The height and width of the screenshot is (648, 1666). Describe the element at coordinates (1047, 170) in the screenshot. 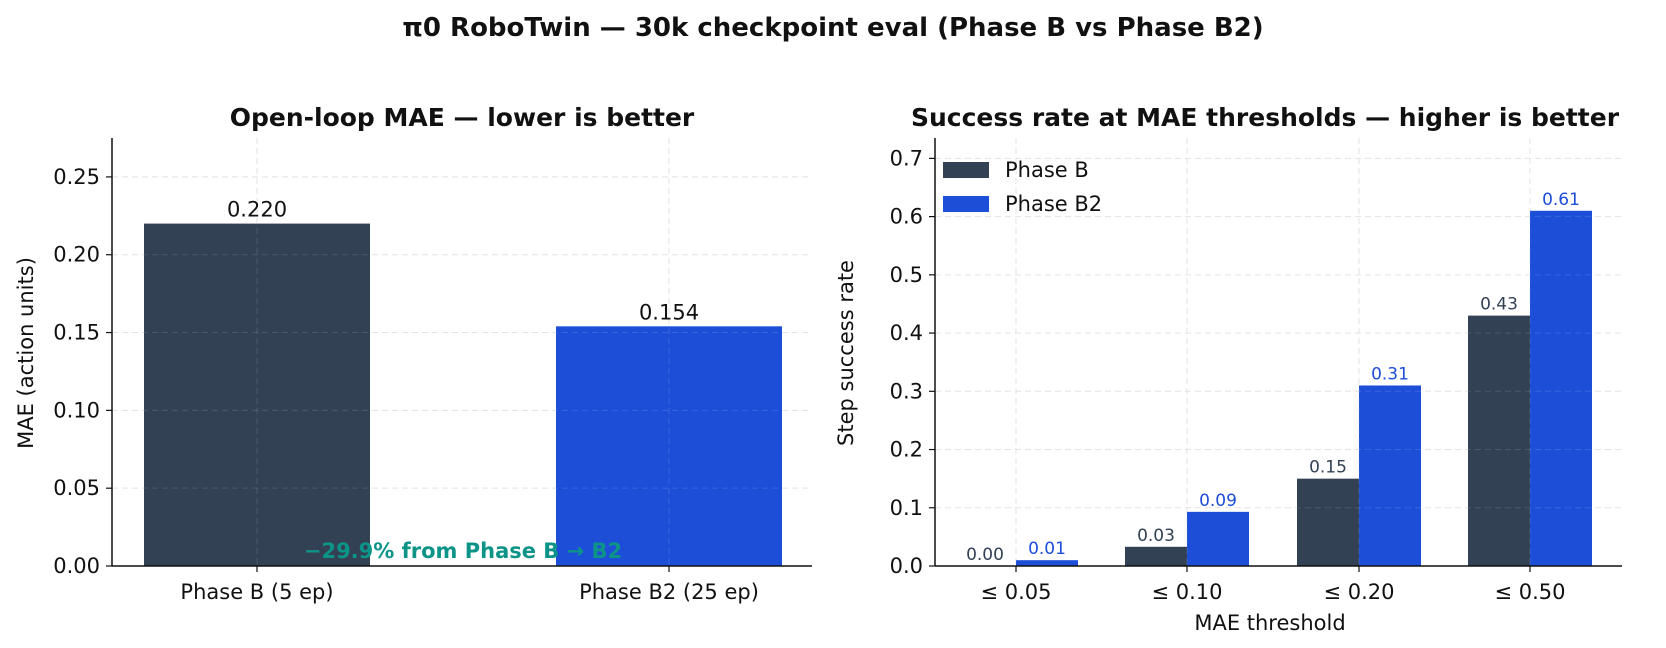

I see `legend-label: Phase B` at that location.